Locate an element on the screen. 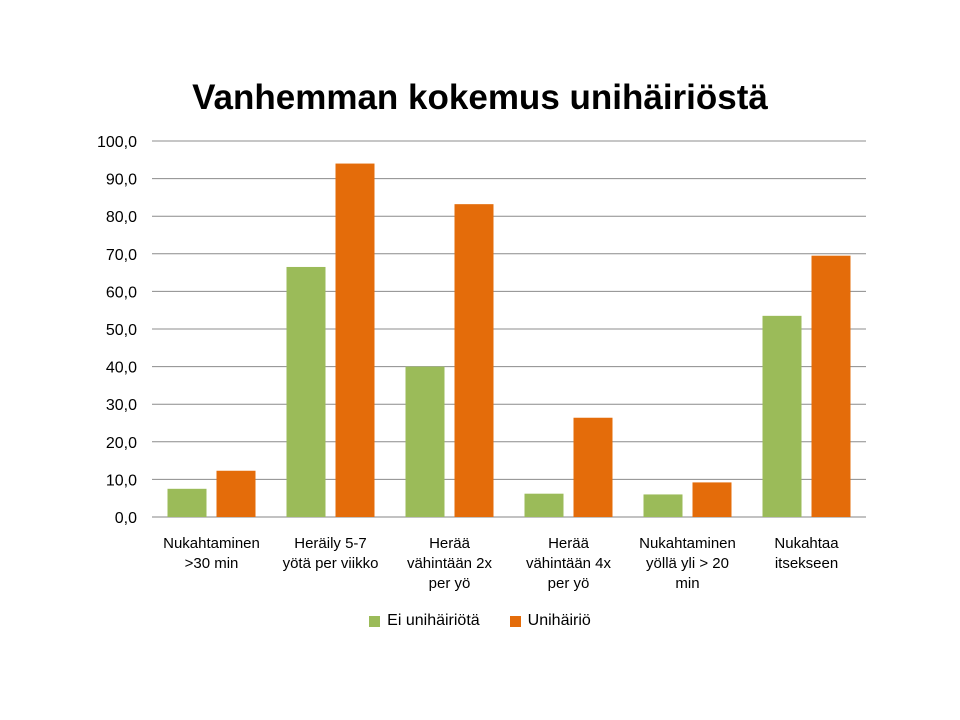  chart-title: Vanhemman kokemus unihäiriöstä is located at coordinates (480, 97).